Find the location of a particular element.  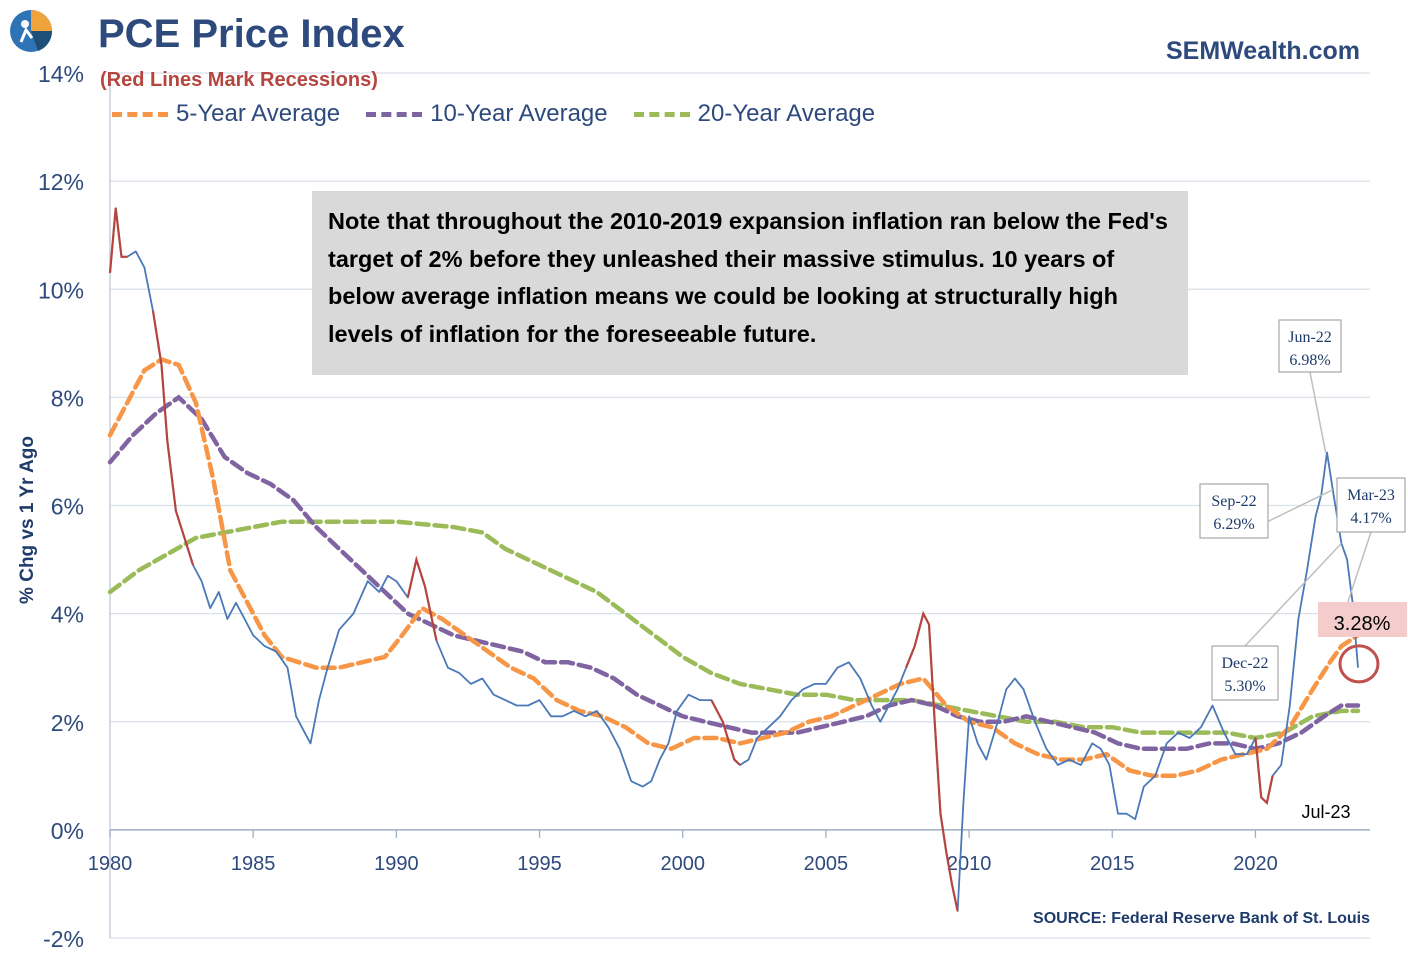

legend-label-5yr: 5-Year Average is located at coordinates (258, 113).